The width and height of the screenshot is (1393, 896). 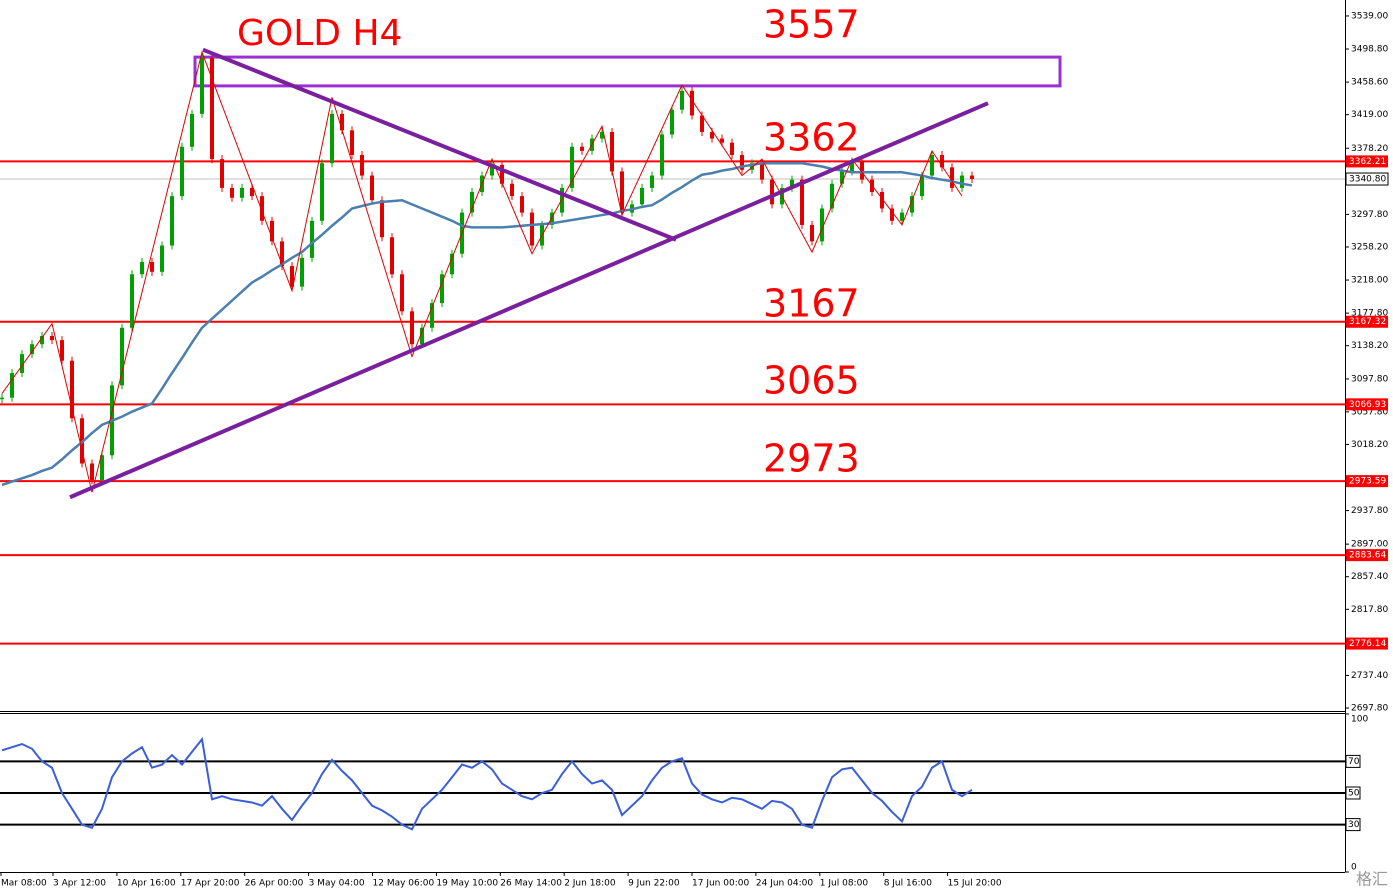 I want to click on x-tick-label: 24 Jun 04:00, so click(x=784, y=884).